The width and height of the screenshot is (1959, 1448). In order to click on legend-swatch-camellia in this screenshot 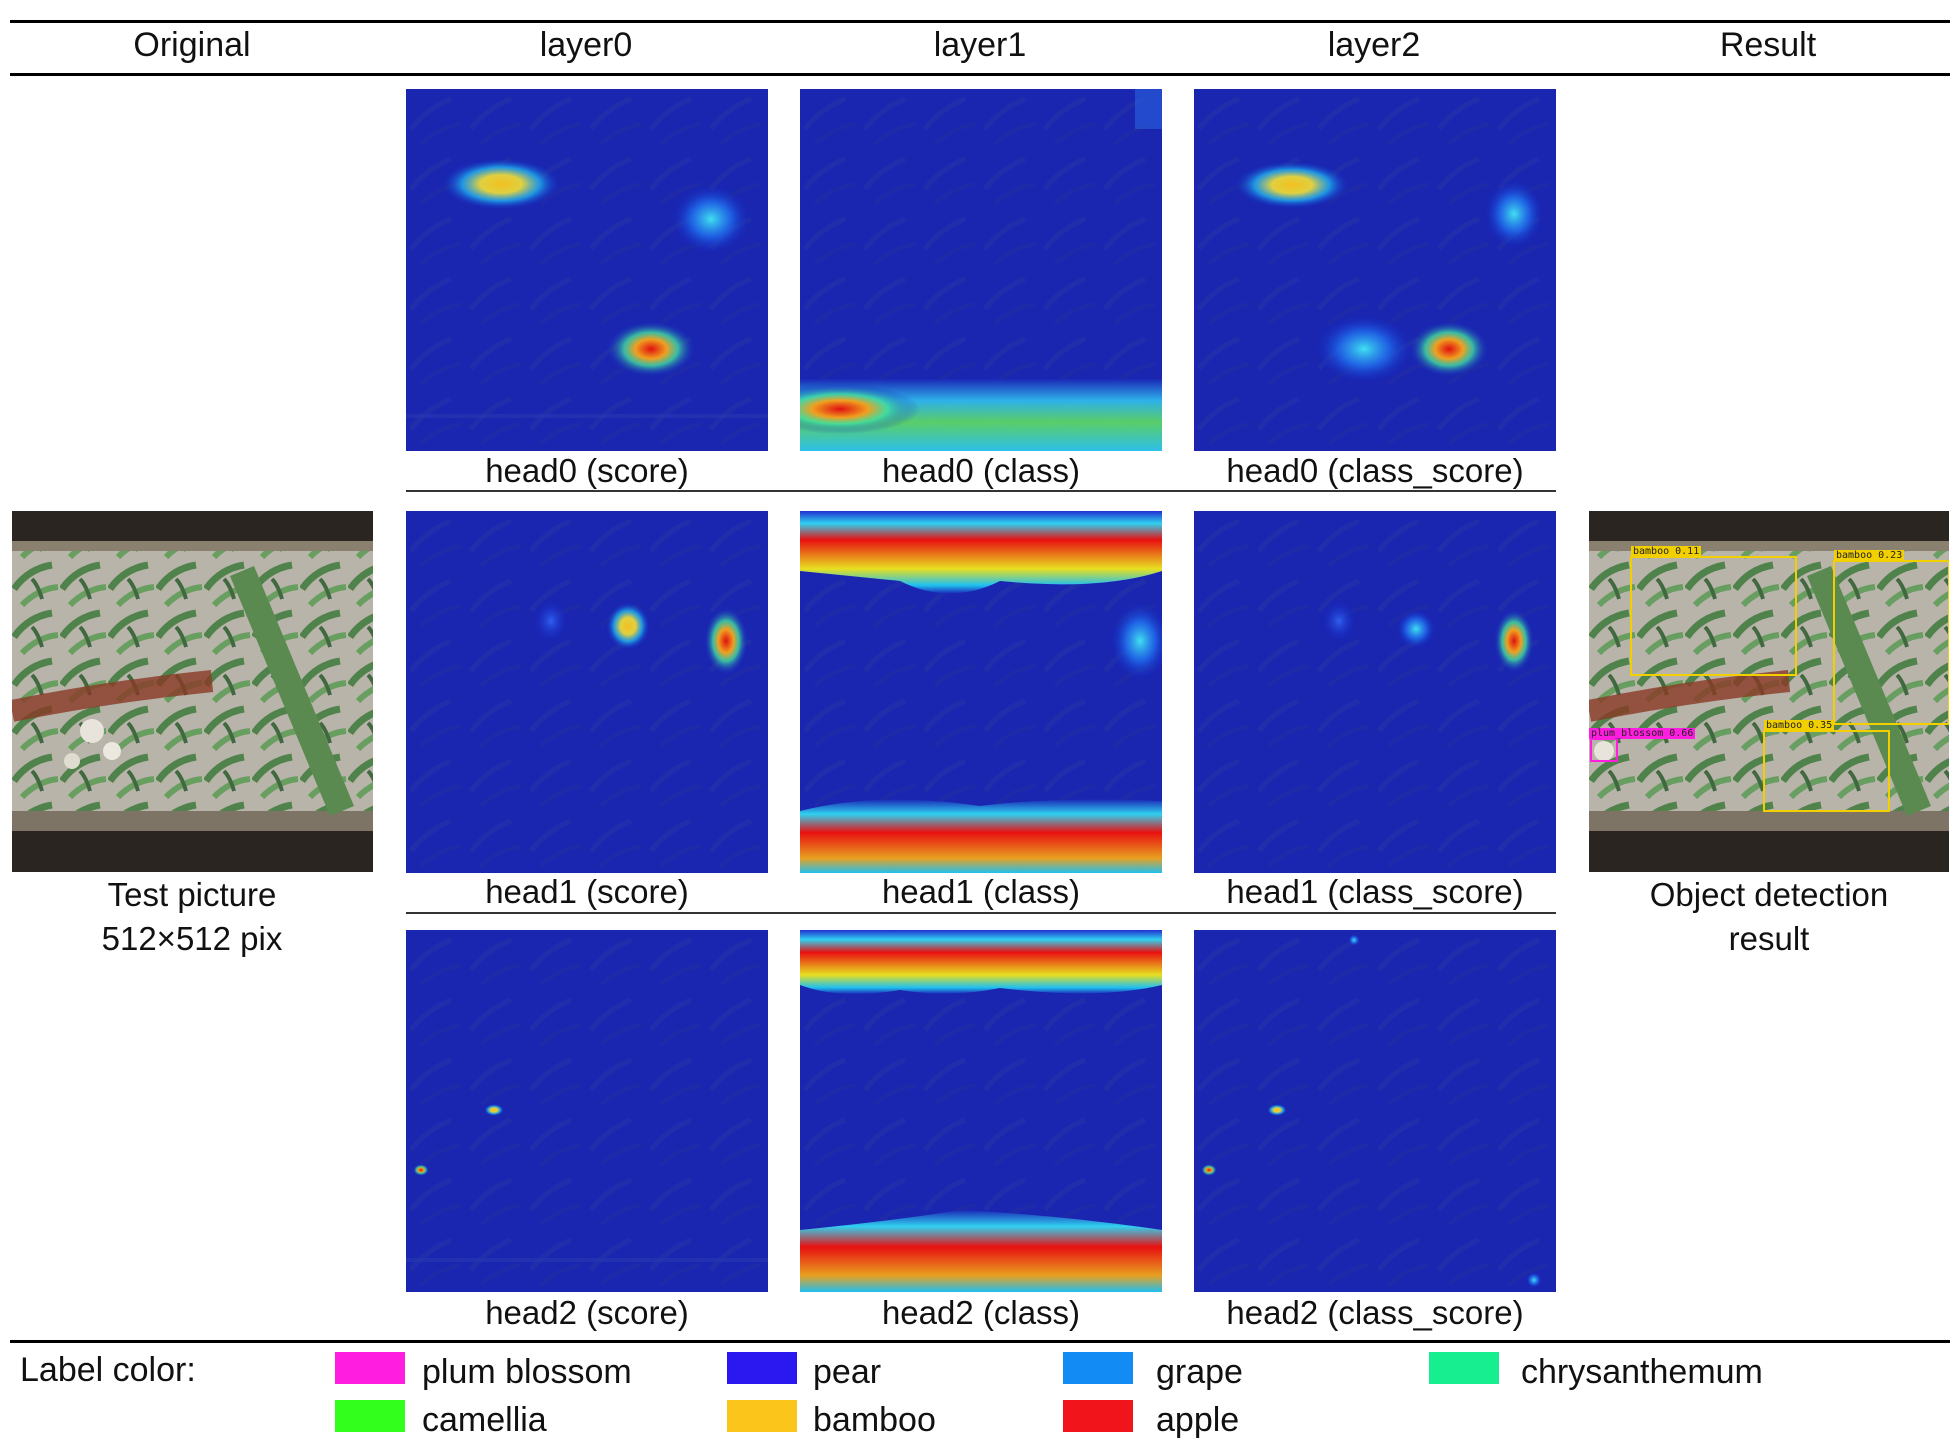, I will do `click(370, 1416)`.